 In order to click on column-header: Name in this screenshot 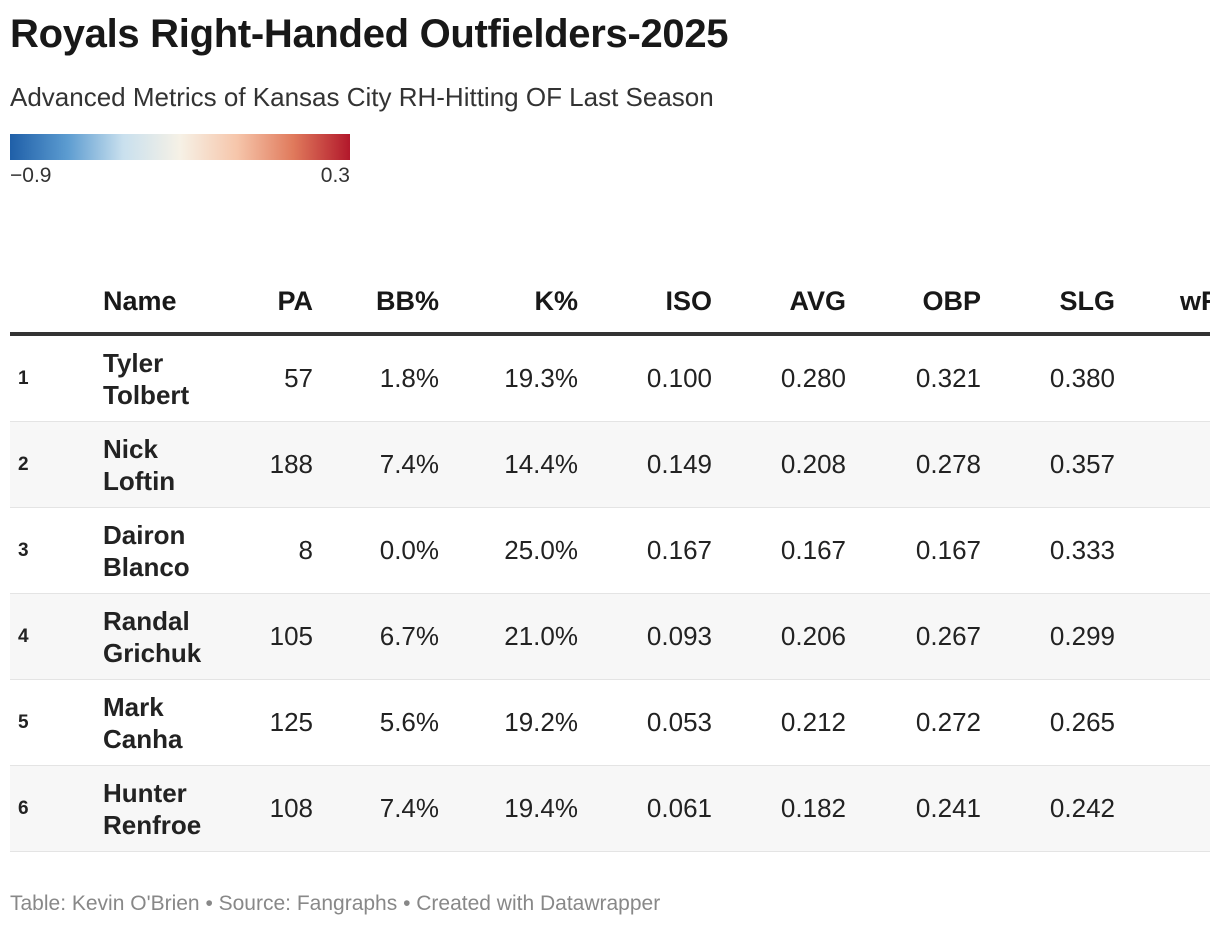, I will do `click(161, 303)`.